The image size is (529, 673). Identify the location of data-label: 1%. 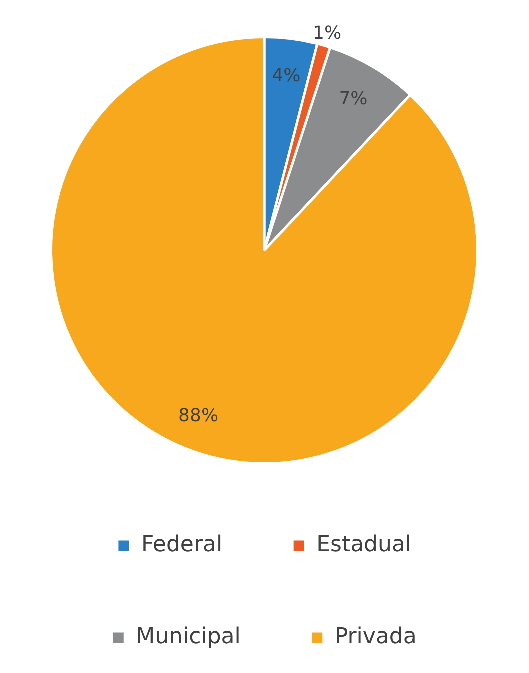
(327, 33).